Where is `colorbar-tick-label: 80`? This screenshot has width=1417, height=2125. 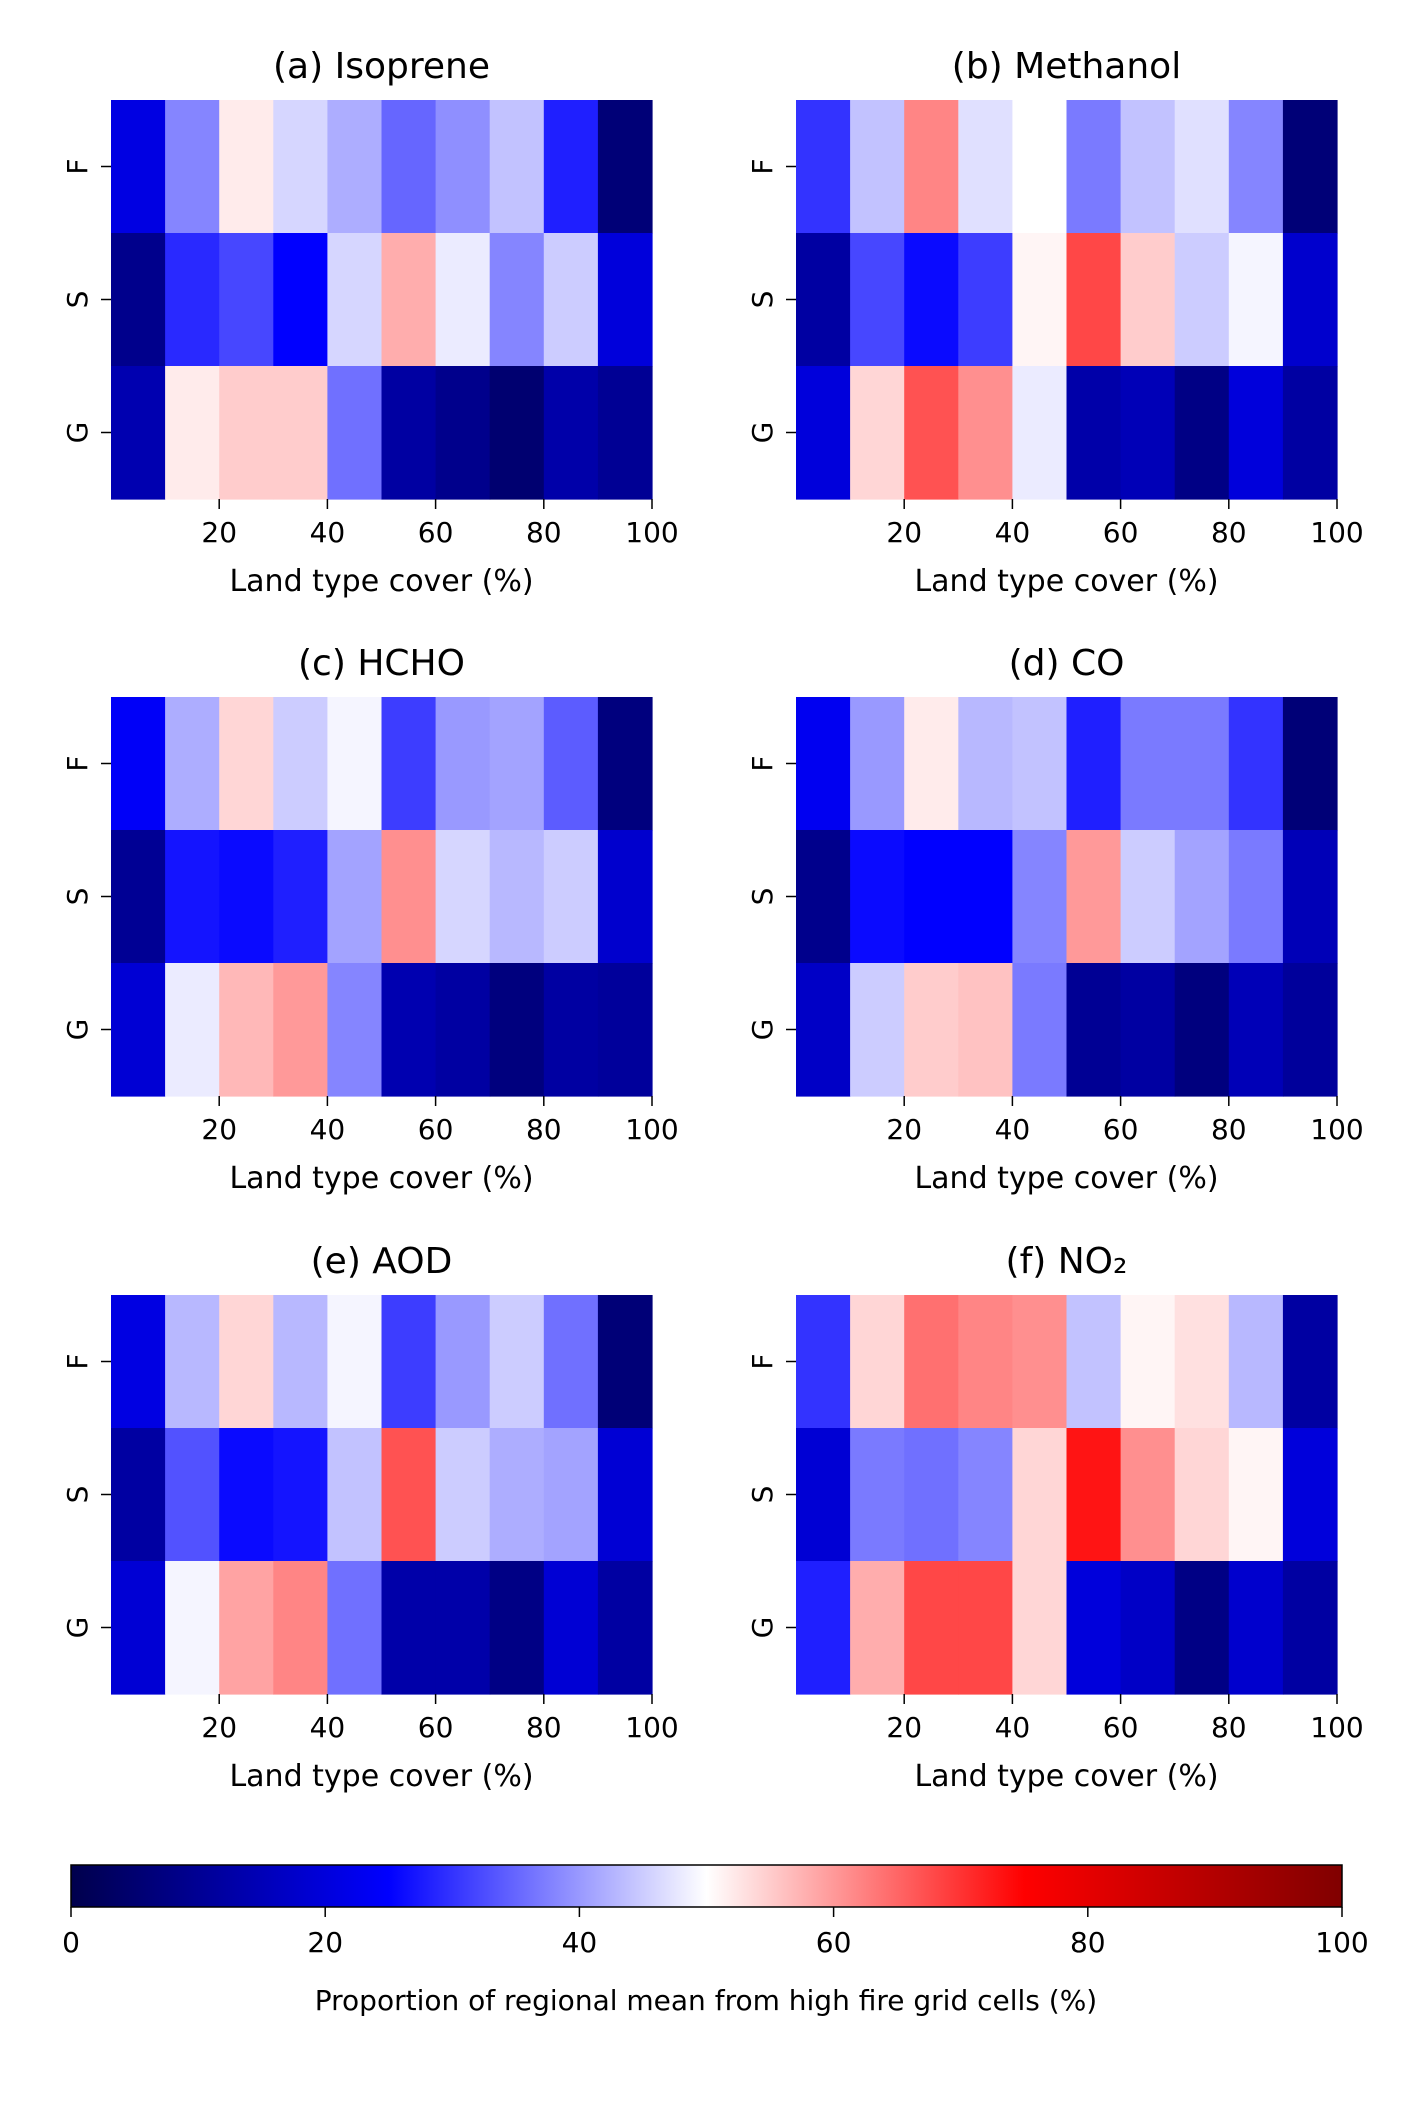
colorbar-tick-label: 80 is located at coordinates (1088, 1942).